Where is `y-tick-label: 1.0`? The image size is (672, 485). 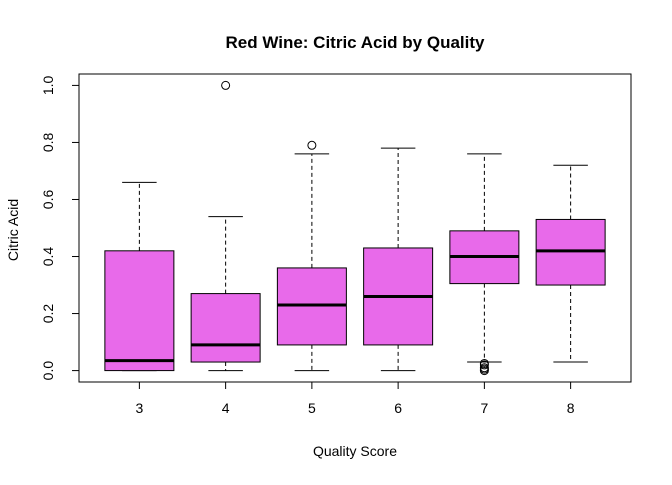
y-tick-label: 1.0 is located at coordinates (48, 85).